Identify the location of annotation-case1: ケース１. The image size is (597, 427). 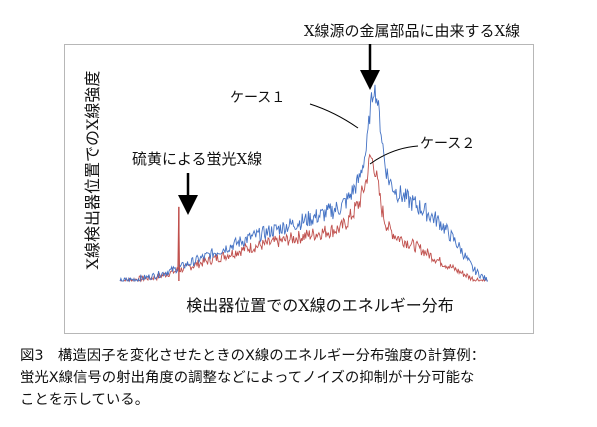
(257, 98).